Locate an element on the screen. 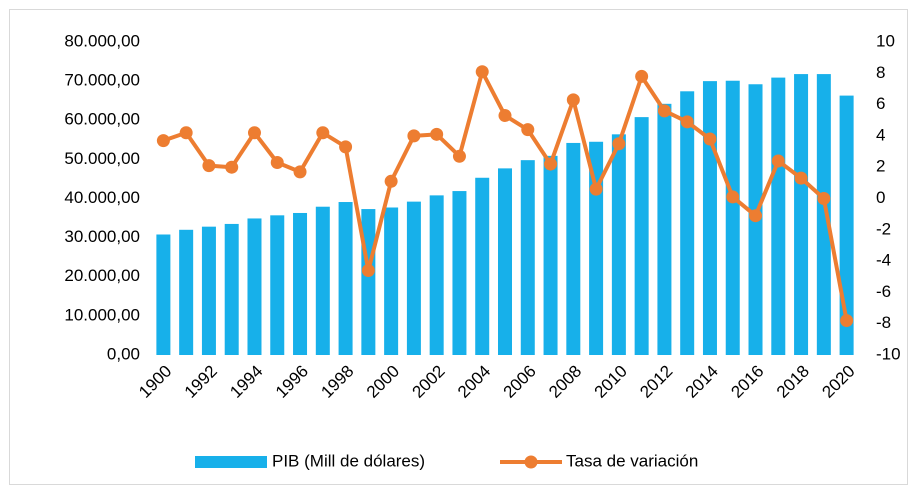 The height and width of the screenshot is (494, 917). y2-tick-label: -6 is located at coordinates (883, 291).